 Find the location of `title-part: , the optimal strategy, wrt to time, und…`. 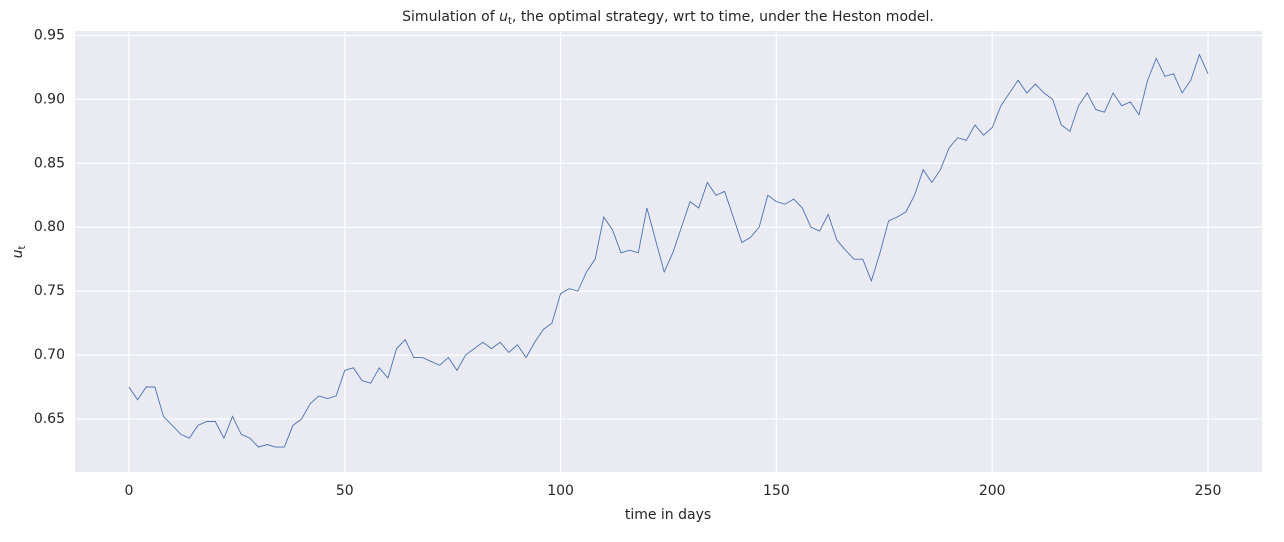

title-part: , the optimal strategy, wrt to time, und… is located at coordinates (723, 17).